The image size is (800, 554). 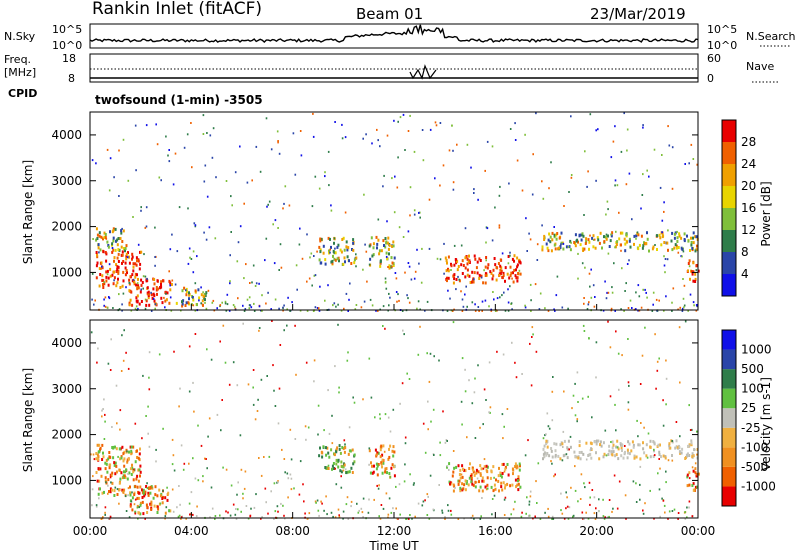 What do you see at coordinates (760, 66) in the screenshot?
I see `nave-label: Nave` at bounding box center [760, 66].